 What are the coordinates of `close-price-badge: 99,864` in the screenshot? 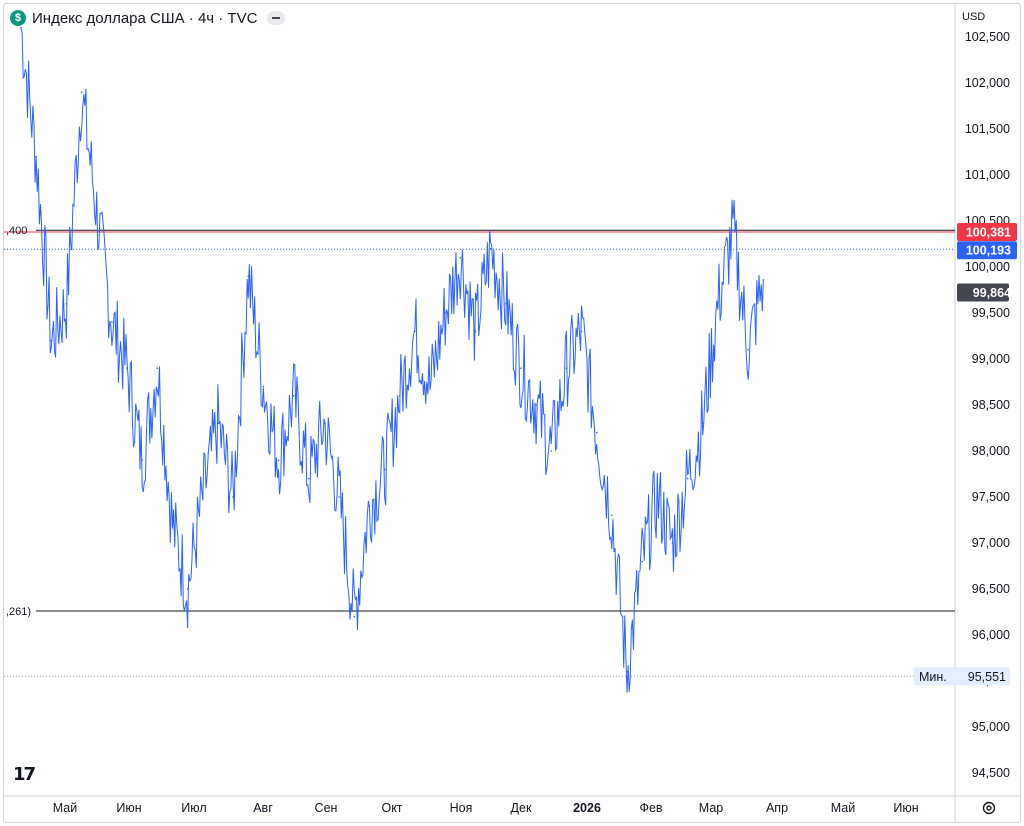 It's located at (984, 292).